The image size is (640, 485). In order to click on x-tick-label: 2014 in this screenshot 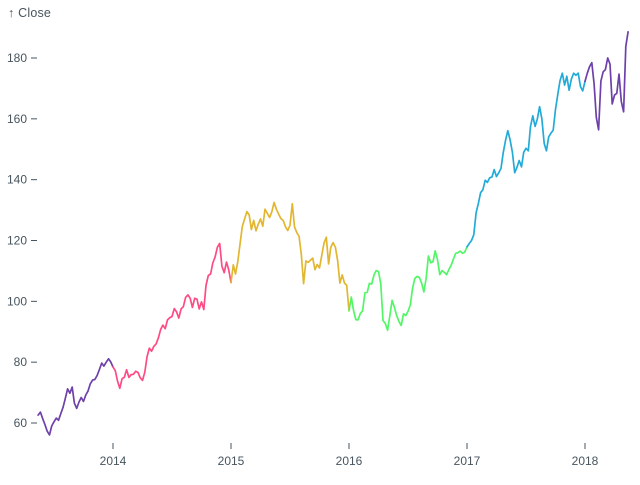, I will do `click(113, 461)`.